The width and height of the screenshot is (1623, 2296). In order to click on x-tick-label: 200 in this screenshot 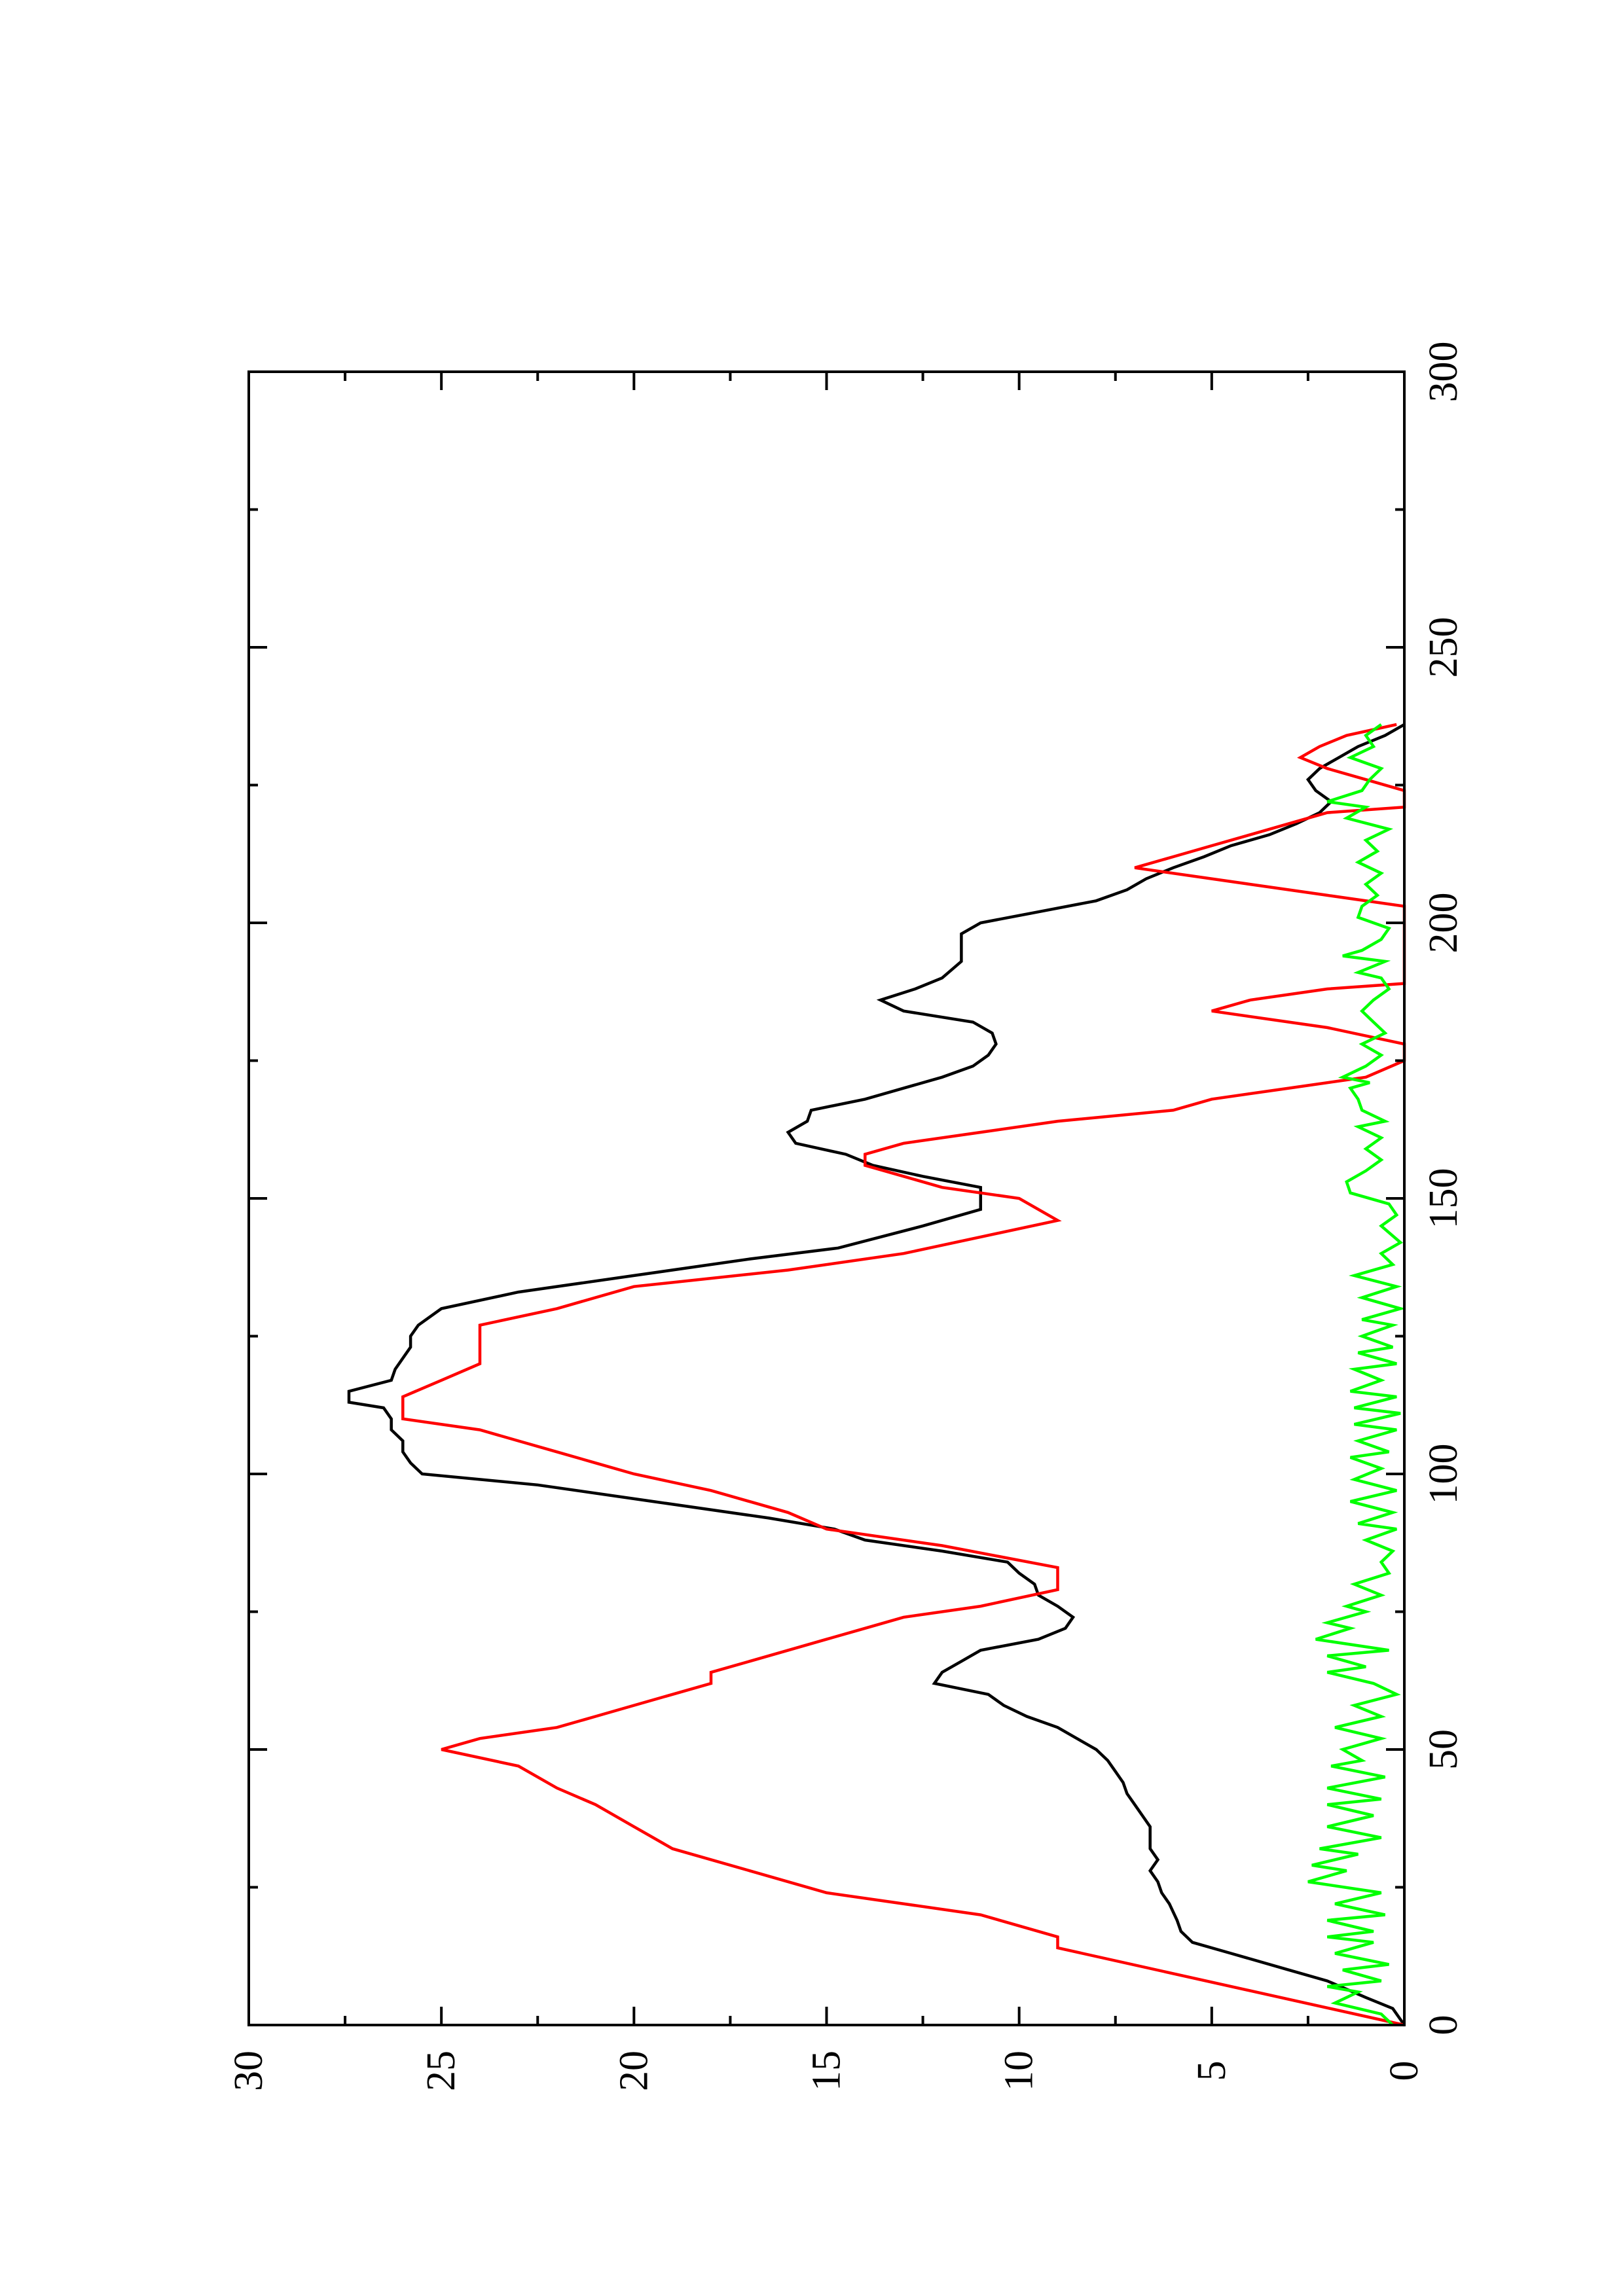, I will do `click(1443, 923)`.